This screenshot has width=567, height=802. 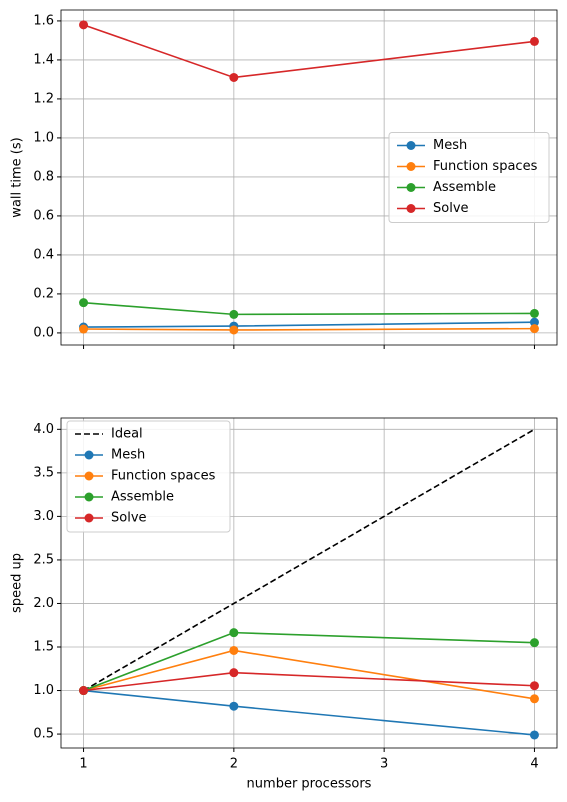 What do you see at coordinates (43, 176) in the screenshot?
I see `y-tick-label: 0.8` at bounding box center [43, 176].